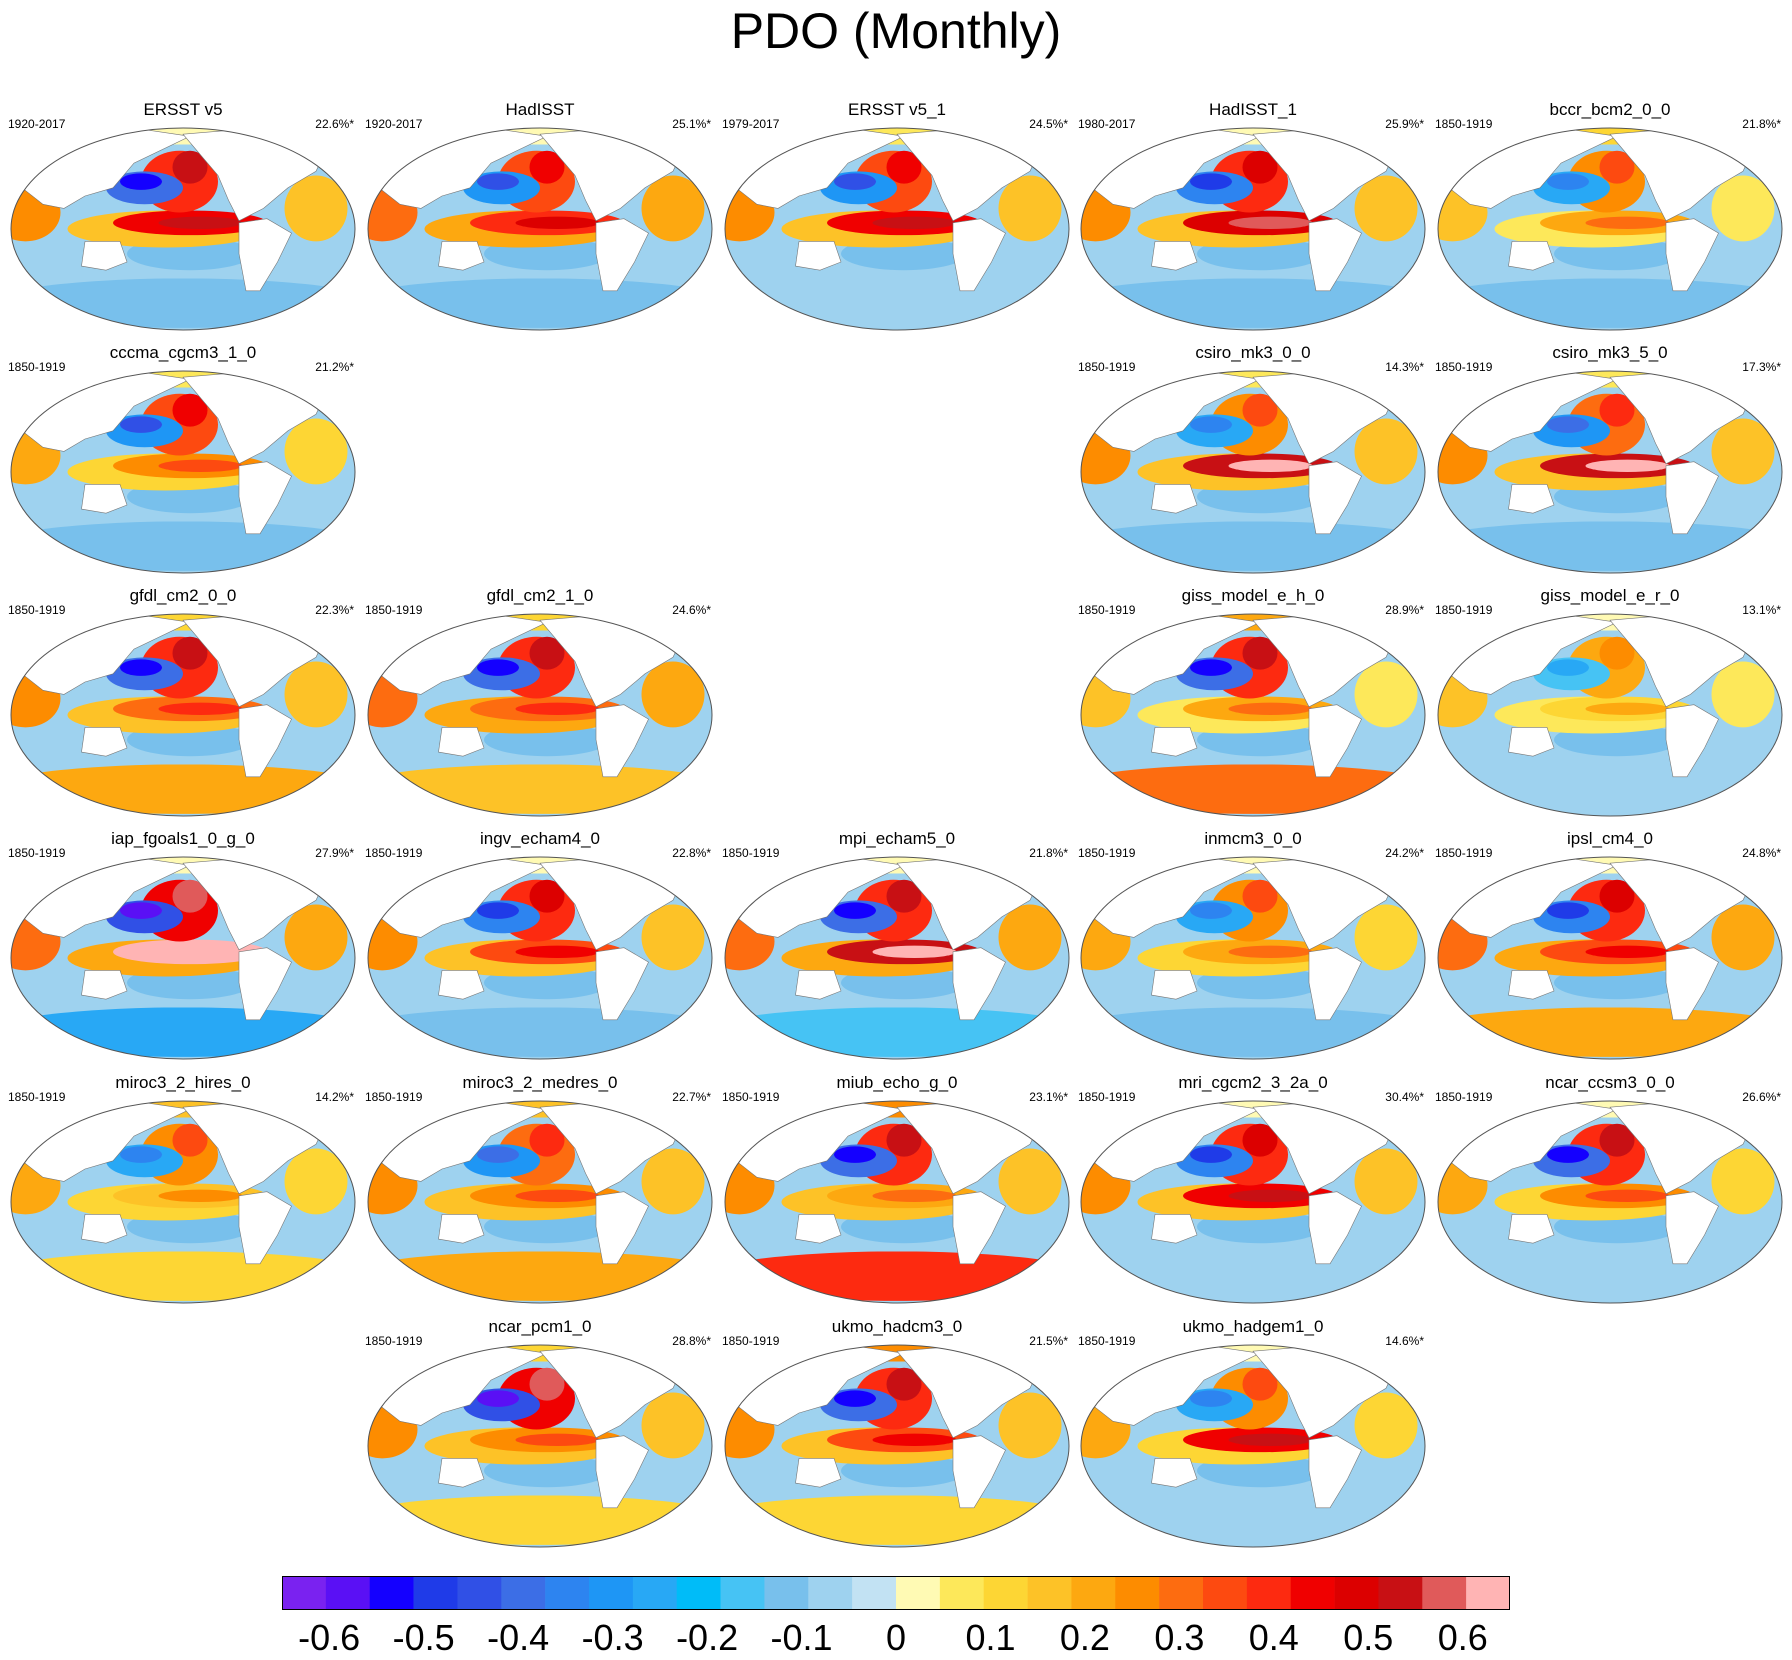  I want to click on panel-percent-variance: 21.5%*, so click(1048, 1341).